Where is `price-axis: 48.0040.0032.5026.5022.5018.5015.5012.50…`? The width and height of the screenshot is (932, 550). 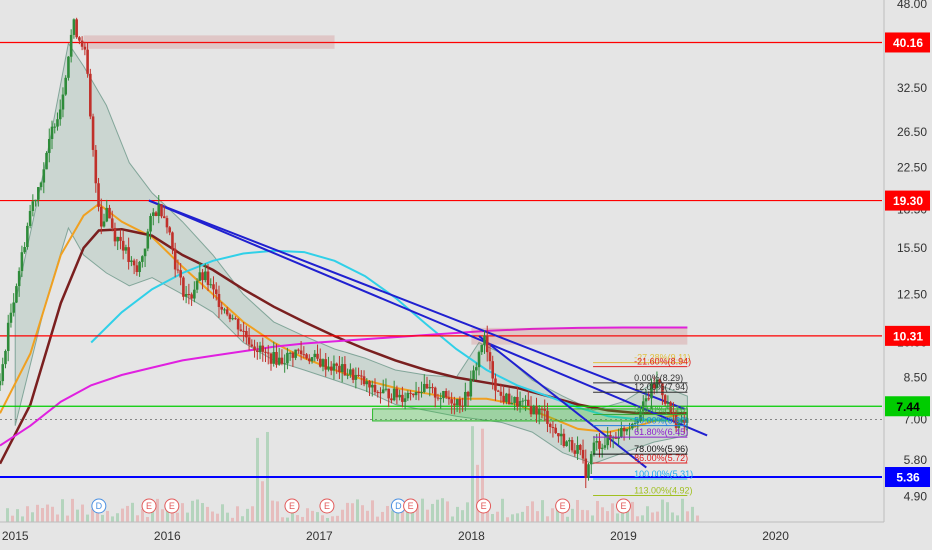
price-axis: 48.0040.0032.5026.5022.5018.5015.5012.50… is located at coordinates (907, 275).